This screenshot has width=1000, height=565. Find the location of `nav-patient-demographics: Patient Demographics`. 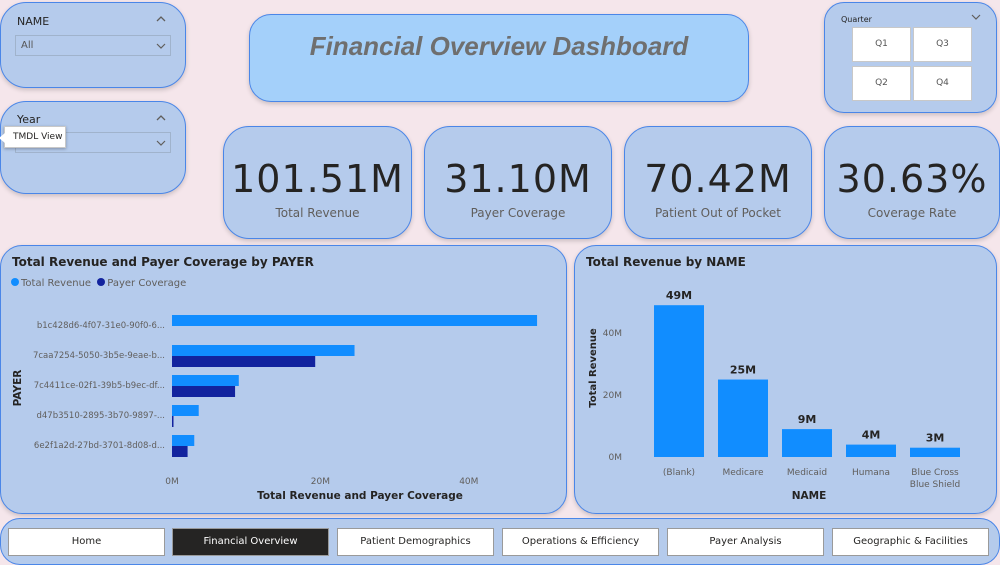

nav-patient-demographics: Patient Demographics is located at coordinates (415, 542).